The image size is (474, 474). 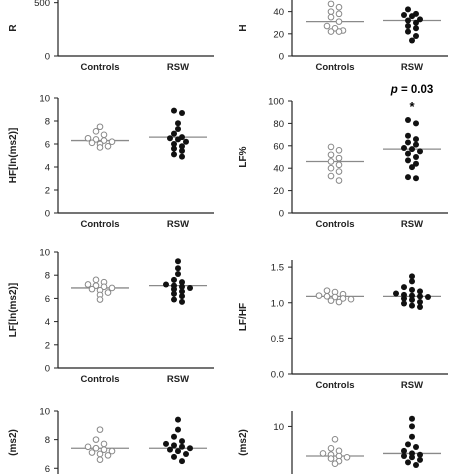 I want to click on chart-panel-bottom-right: 10 (ms2), so click(x=339, y=442).